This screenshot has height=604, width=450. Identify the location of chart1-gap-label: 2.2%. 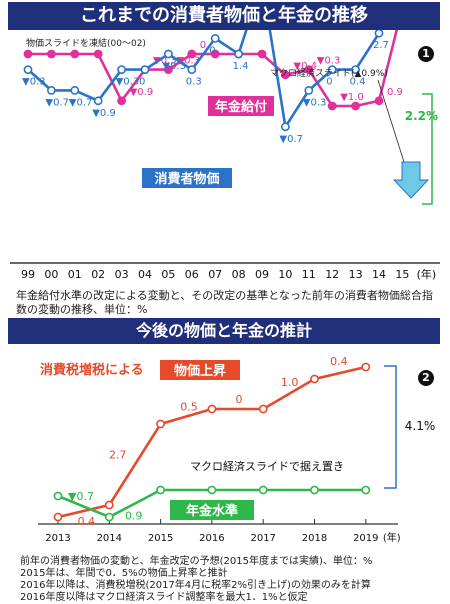
(421, 116).